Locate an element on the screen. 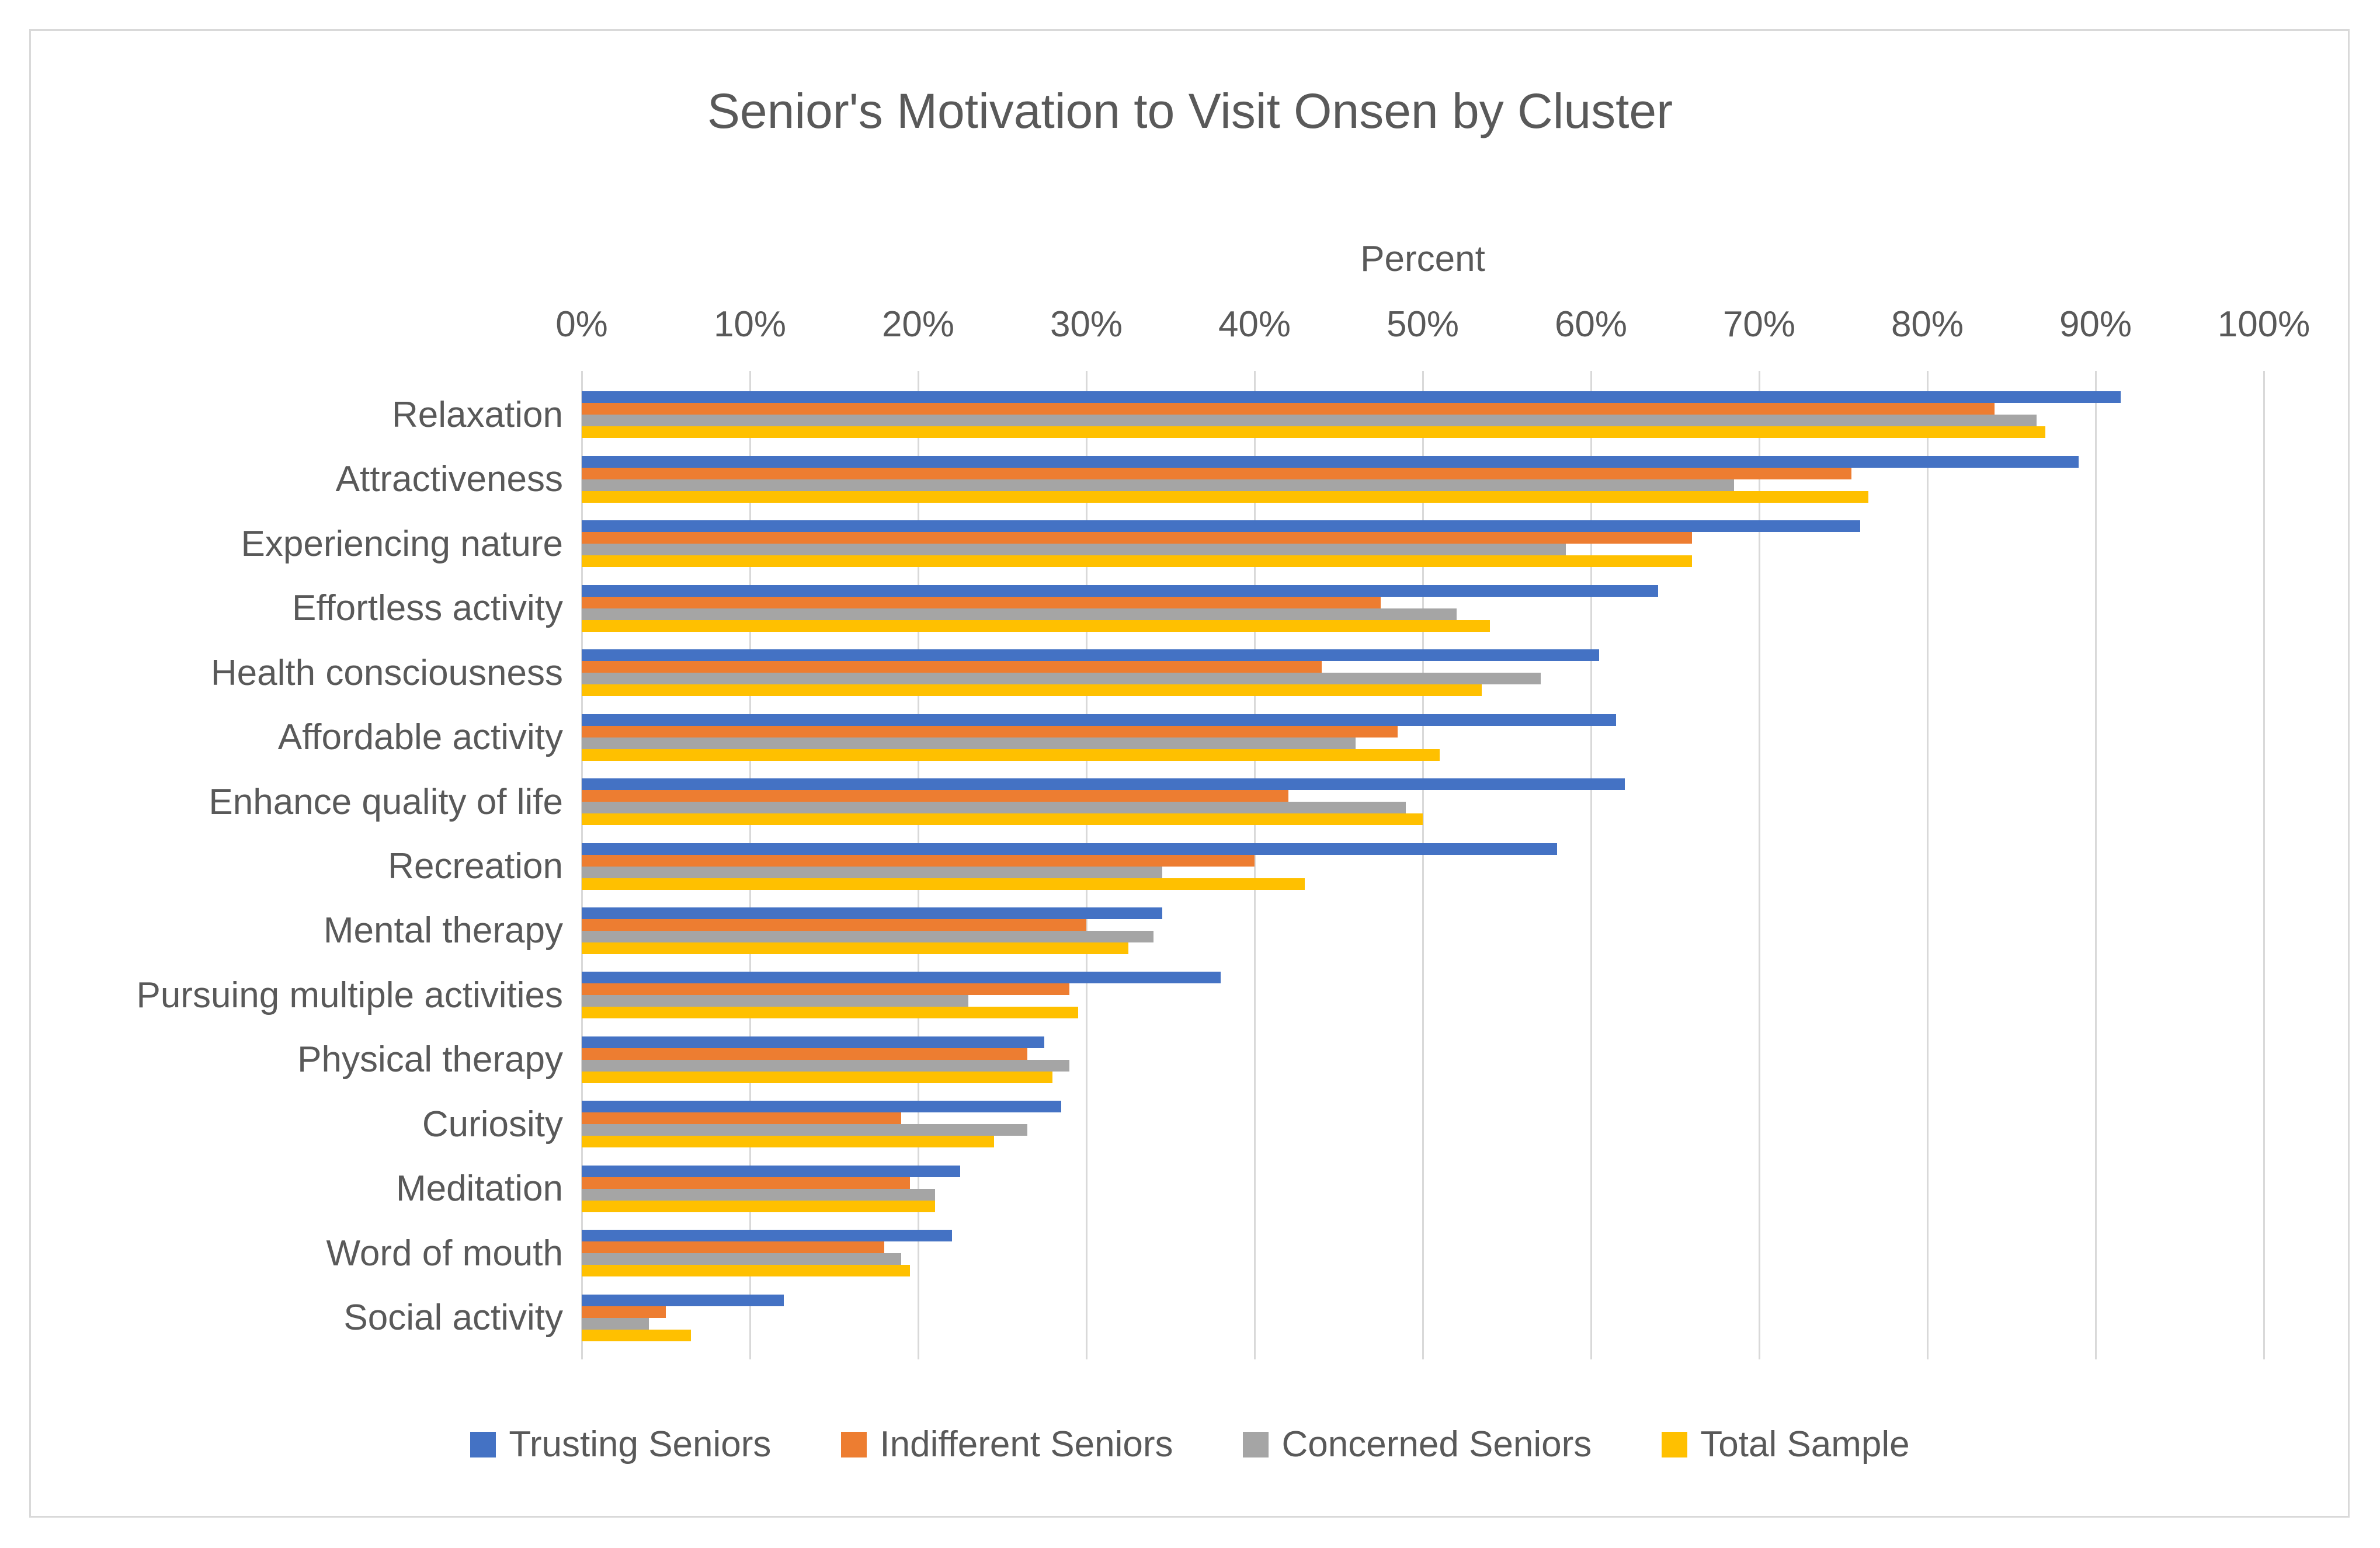 This screenshot has width=2380, height=1548. x-tick-label: 60% is located at coordinates (1591, 324).